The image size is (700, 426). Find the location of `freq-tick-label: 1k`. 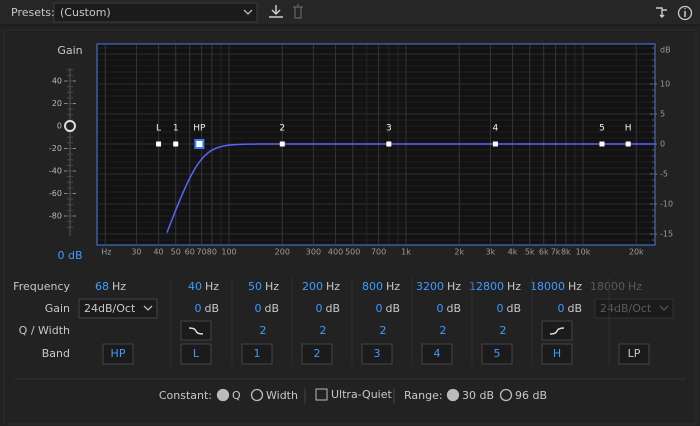

freq-tick-label: 1k is located at coordinates (406, 252).